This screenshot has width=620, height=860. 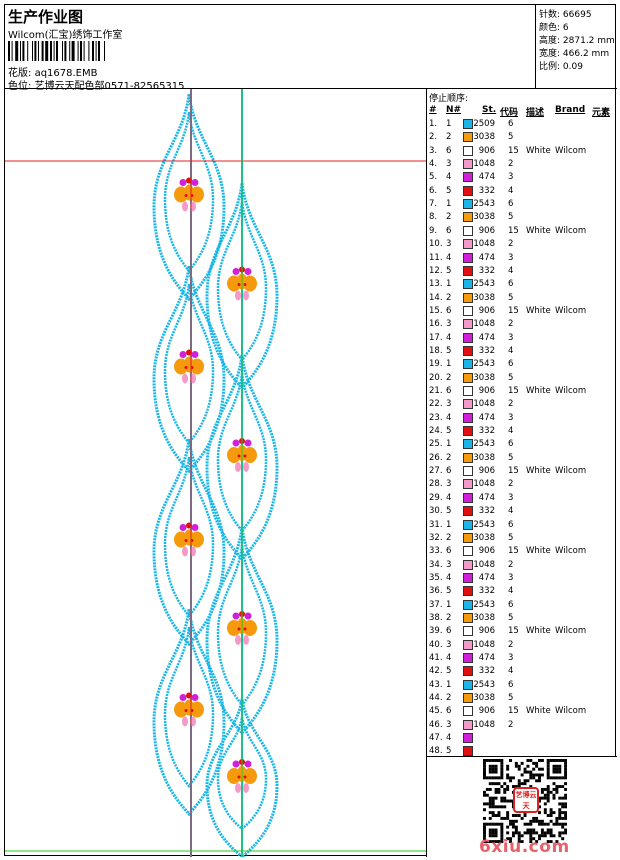 What do you see at coordinates (436, 644) in the screenshot?
I see `row-index: 40.` at bounding box center [436, 644].